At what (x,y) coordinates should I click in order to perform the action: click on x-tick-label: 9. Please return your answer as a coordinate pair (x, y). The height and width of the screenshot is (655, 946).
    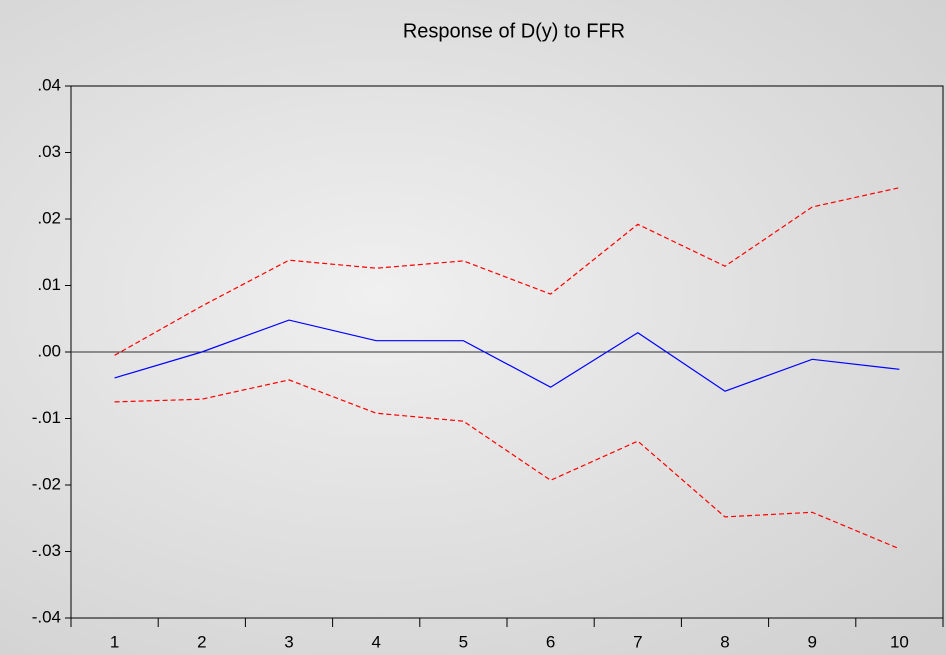
    Looking at the image, I should click on (811, 641).